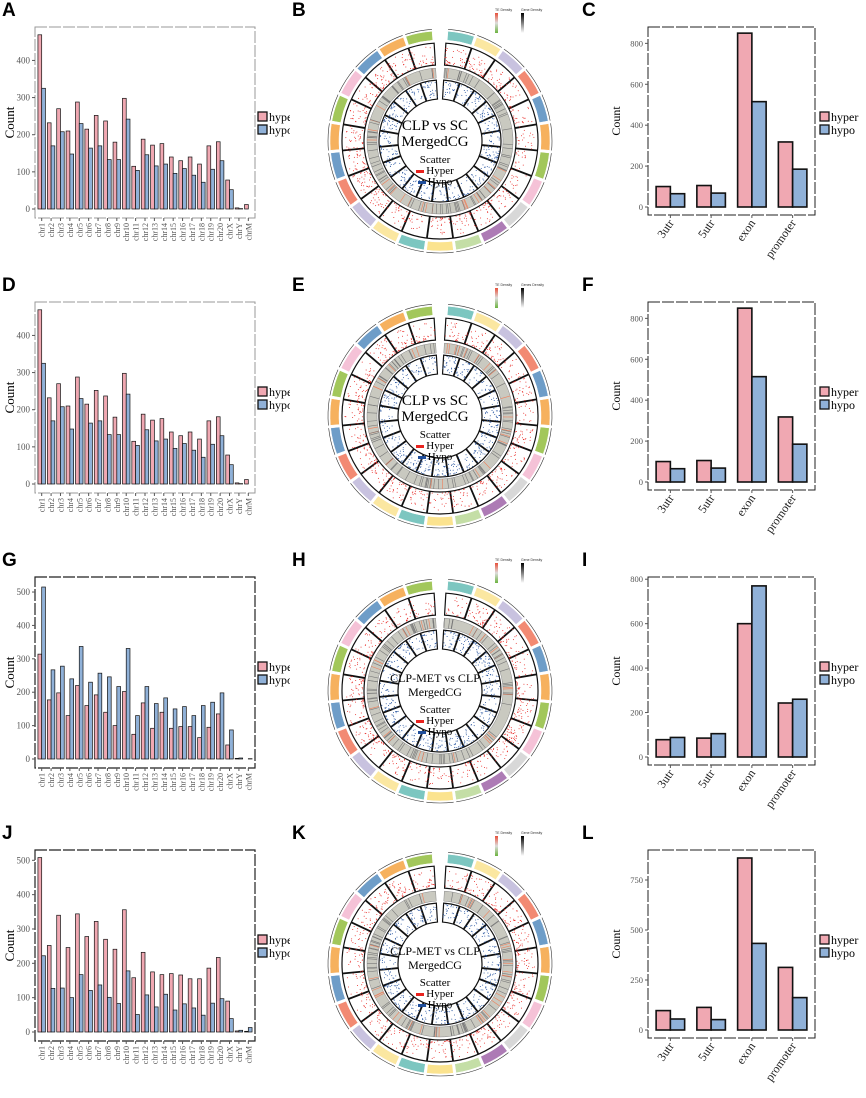  Describe the element at coordinates (706, 504) in the screenshot. I see `x-tick-label: 5utr` at that location.